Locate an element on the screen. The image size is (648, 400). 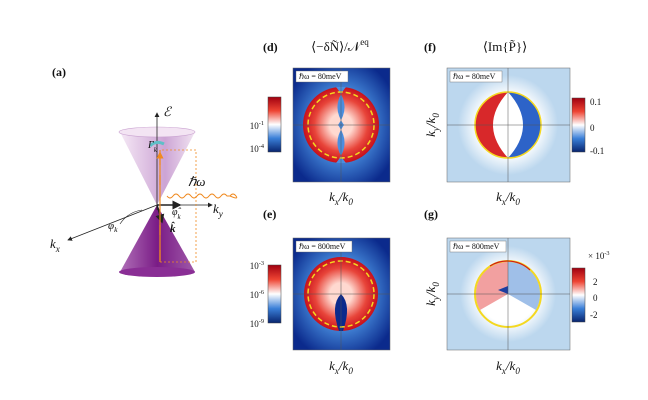
colorbar-tick: 0.1 is located at coordinates (595, 102).